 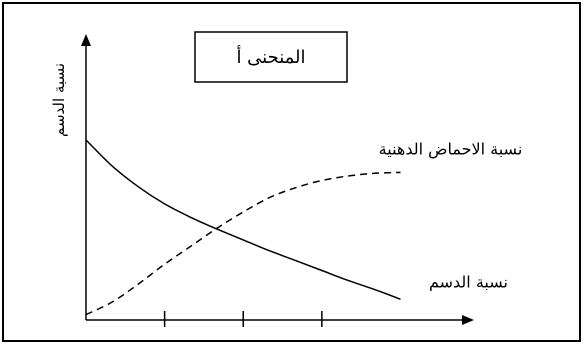 What do you see at coordinates (468, 320) in the screenshot?
I see `x-axis-arrow` at bounding box center [468, 320].